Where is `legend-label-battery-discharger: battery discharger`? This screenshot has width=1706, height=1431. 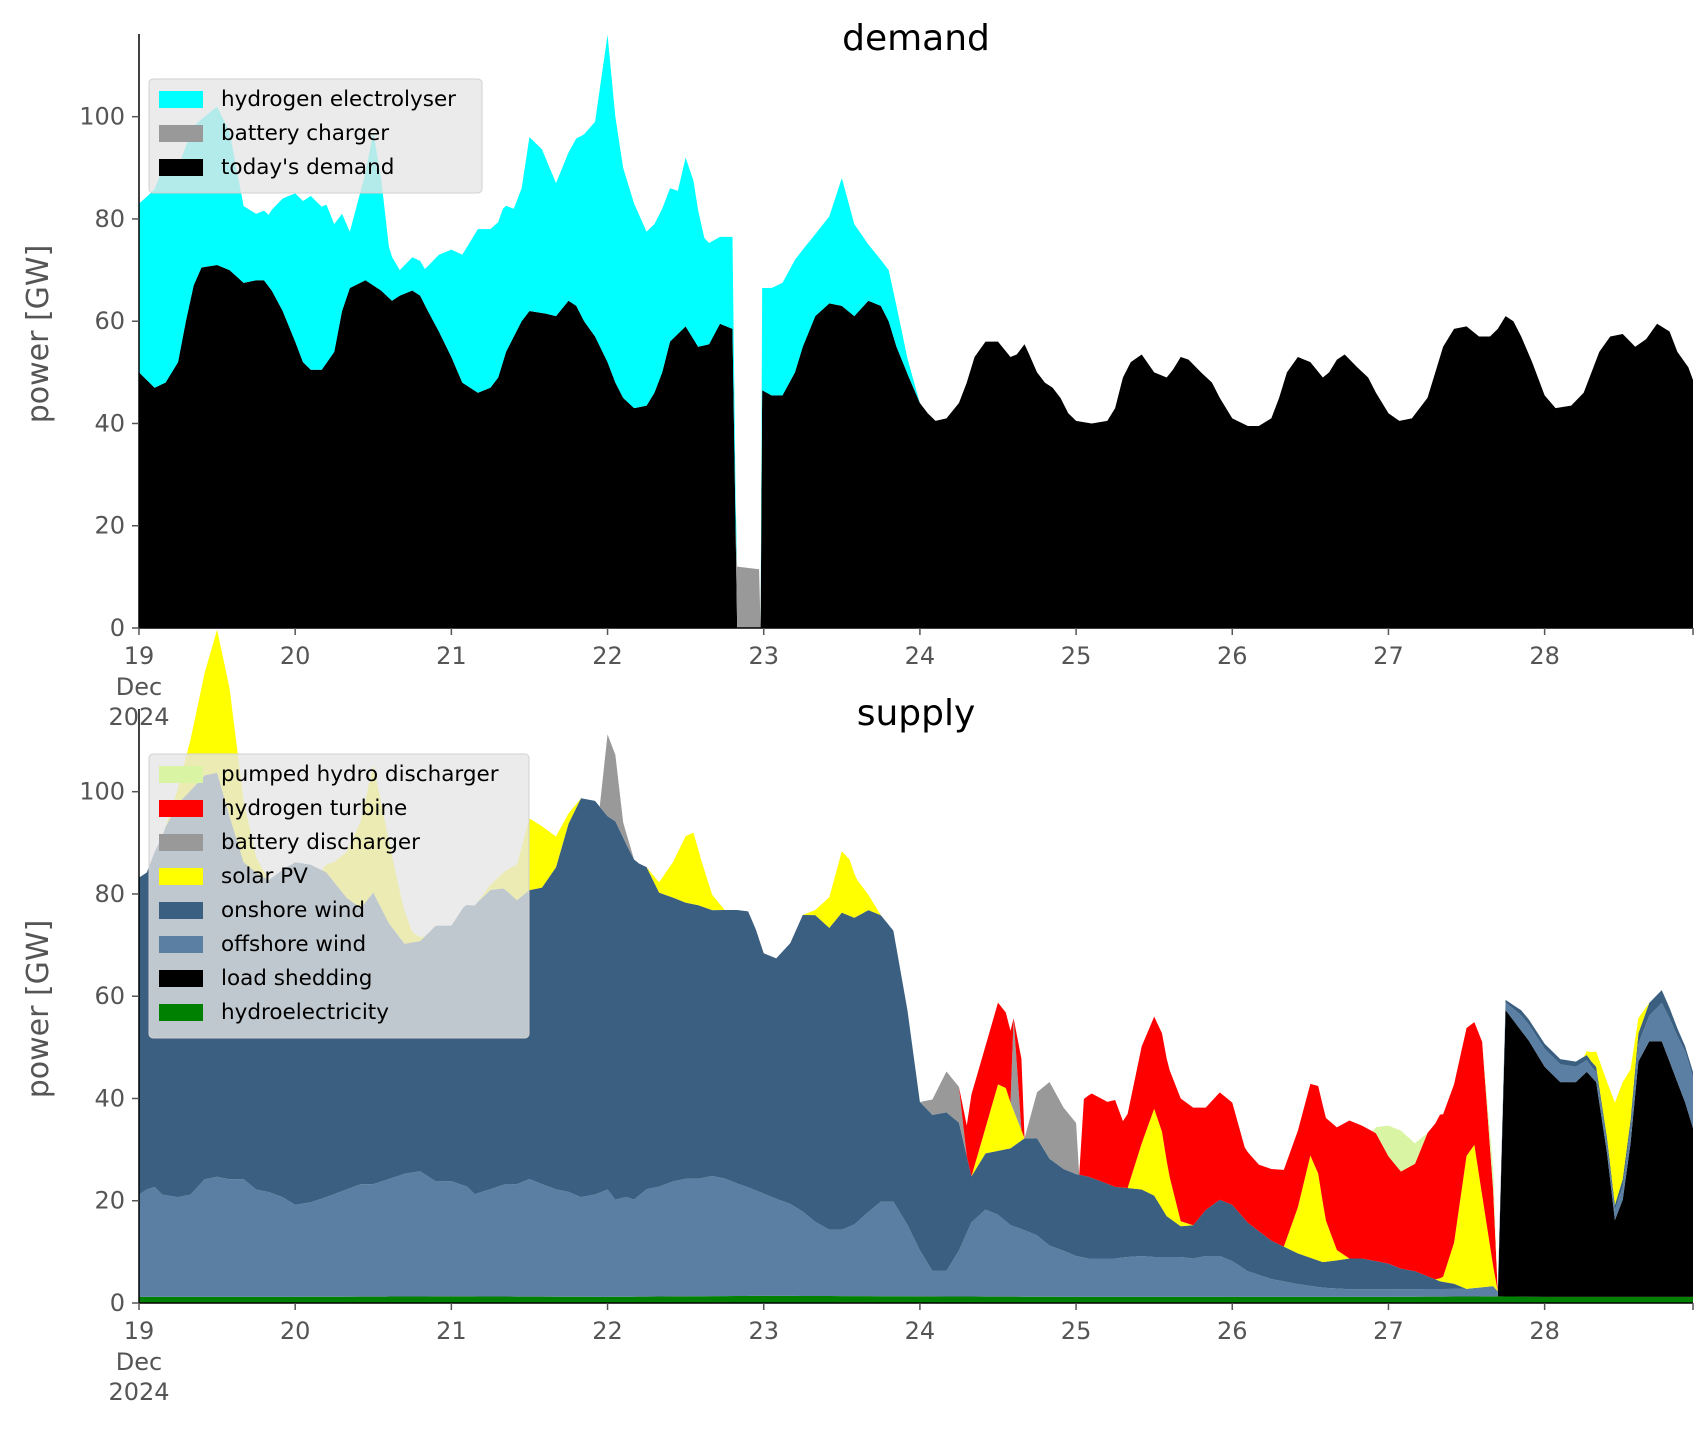
legend-label-battery-discharger: battery discharger is located at coordinates (320, 842).